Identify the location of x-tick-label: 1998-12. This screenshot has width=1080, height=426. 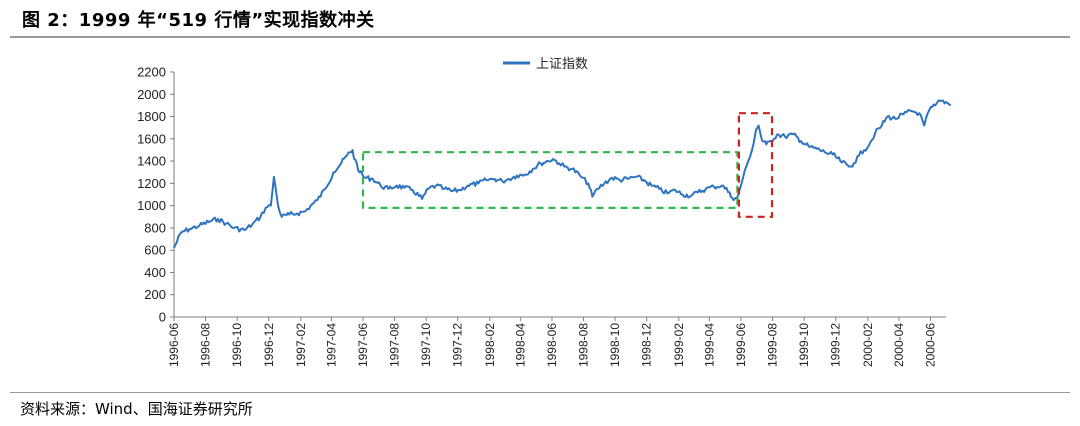
(647, 345).